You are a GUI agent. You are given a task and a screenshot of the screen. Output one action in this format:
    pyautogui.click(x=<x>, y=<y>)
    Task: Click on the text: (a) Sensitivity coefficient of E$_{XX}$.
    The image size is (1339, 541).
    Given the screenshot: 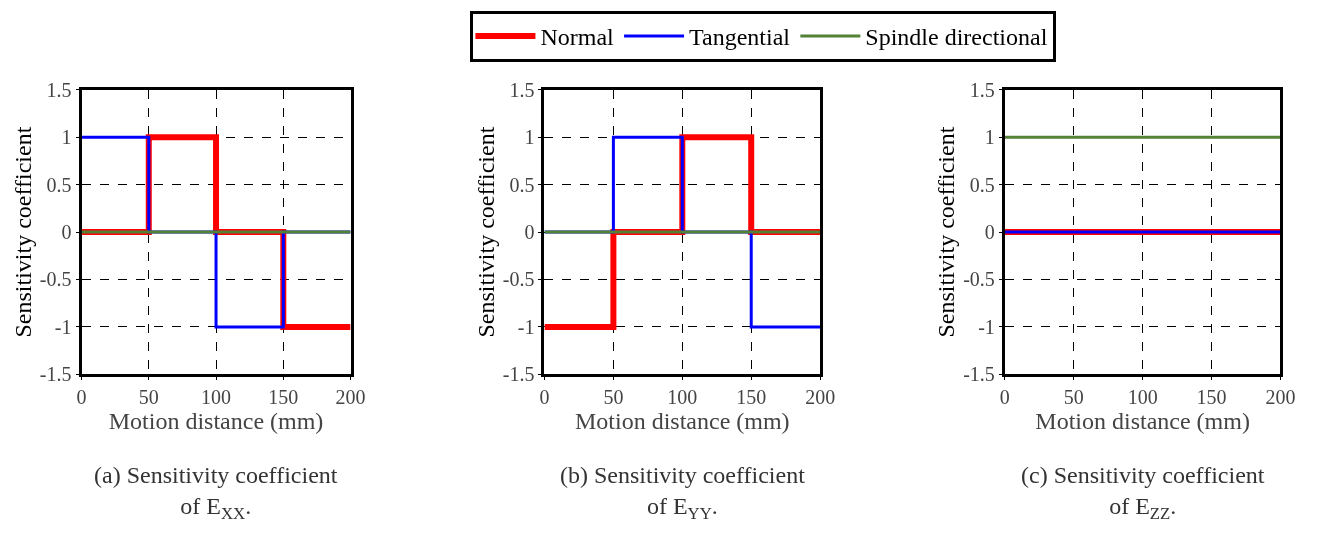 What is the action you would take?
    pyautogui.click(x=216, y=493)
    